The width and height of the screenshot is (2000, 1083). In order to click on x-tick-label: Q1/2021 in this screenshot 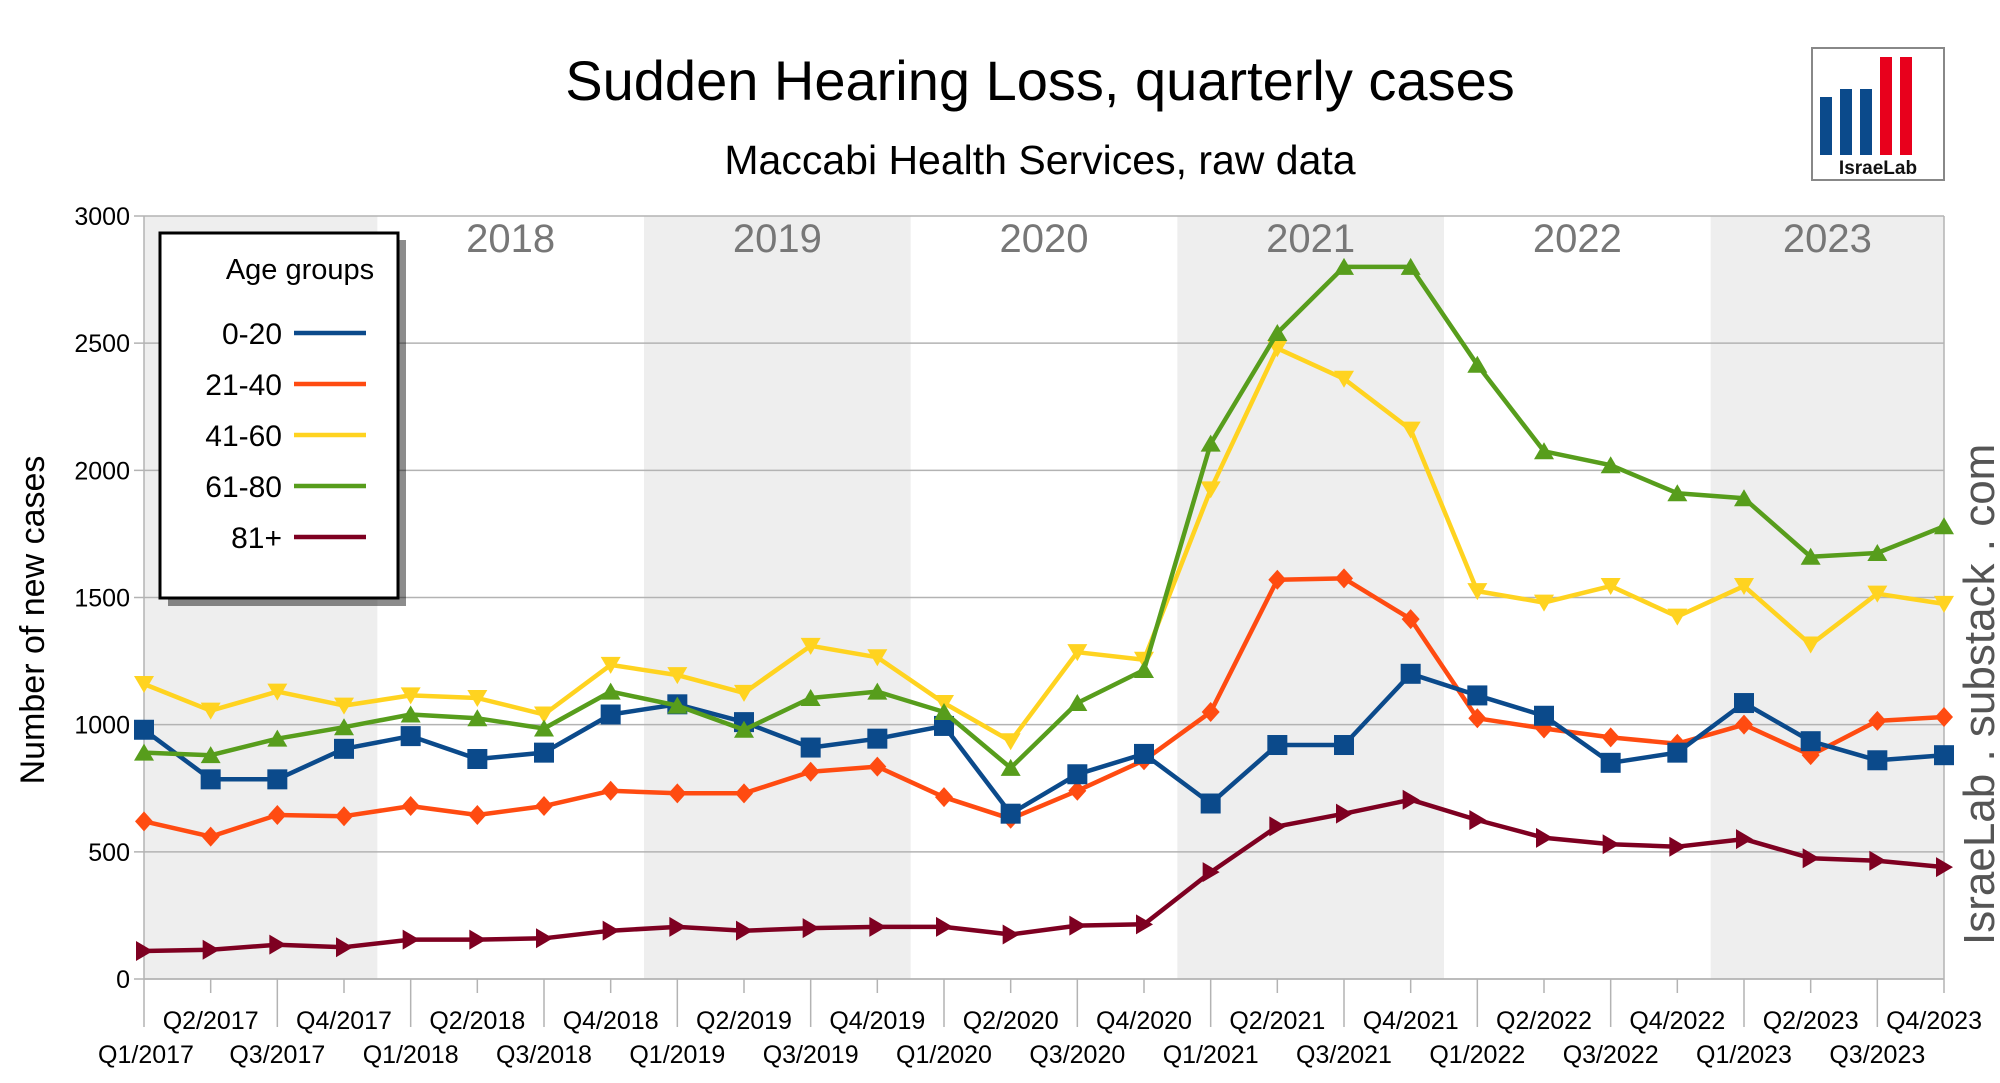, I will do `click(1211, 1055)`.